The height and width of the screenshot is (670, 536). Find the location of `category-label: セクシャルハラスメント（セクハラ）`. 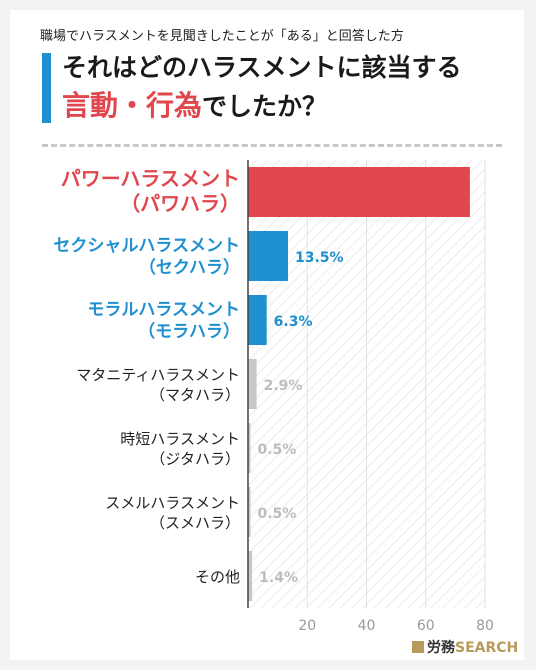

category-label: セクシャルハラスメント（セクハラ） is located at coordinates (146, 257).